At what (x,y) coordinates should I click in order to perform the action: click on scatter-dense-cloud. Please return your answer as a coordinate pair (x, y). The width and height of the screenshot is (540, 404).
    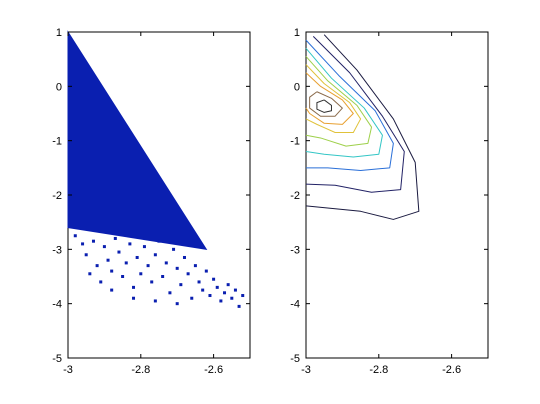
    Looking at the image, I should click on (137, 140).